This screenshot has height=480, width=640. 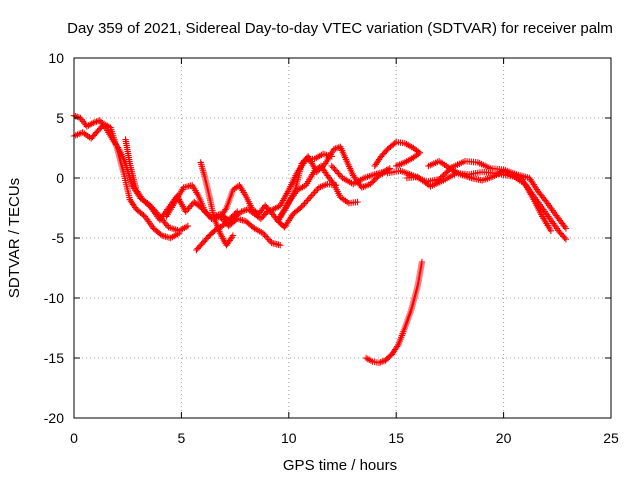 I want to click on y-tick-label: 0, so click(x=60, y=178).